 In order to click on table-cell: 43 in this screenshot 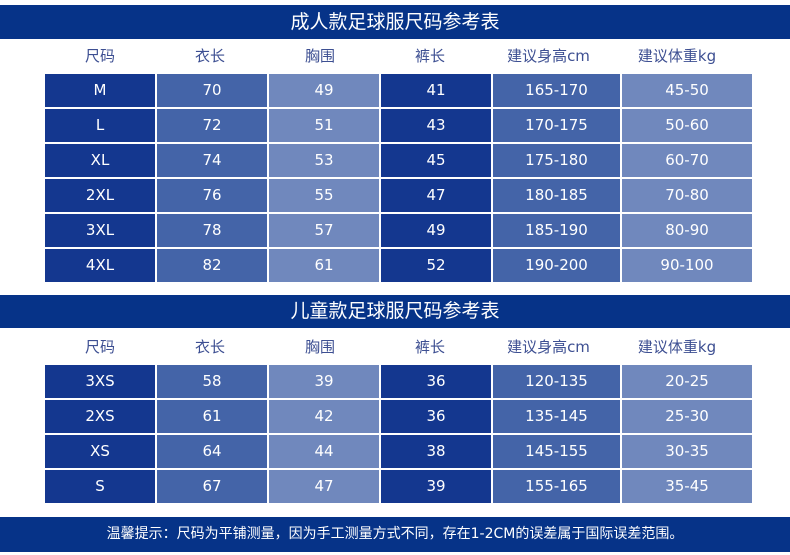, I will do `click(436, 125)`.